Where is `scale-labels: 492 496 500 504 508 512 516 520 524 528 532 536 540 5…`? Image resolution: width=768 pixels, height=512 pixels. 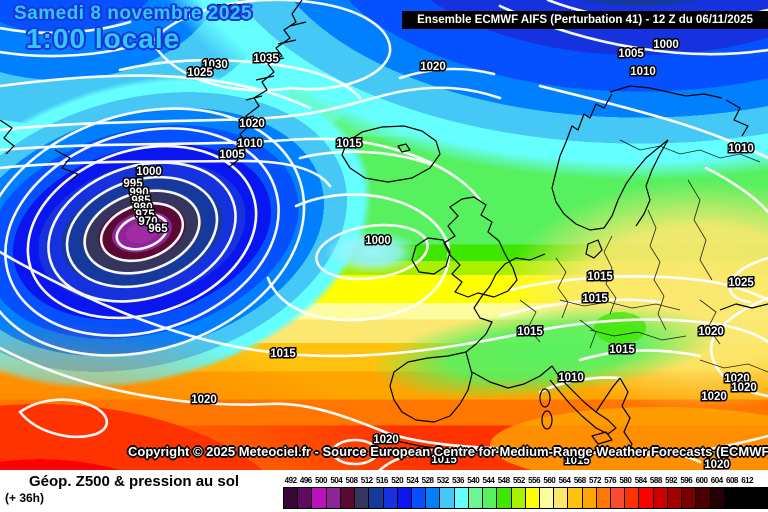
scale-labels: 492 496 500 504 508 512 516 520 524 528 532 536 540 5… is located at coordinates (525, 481).